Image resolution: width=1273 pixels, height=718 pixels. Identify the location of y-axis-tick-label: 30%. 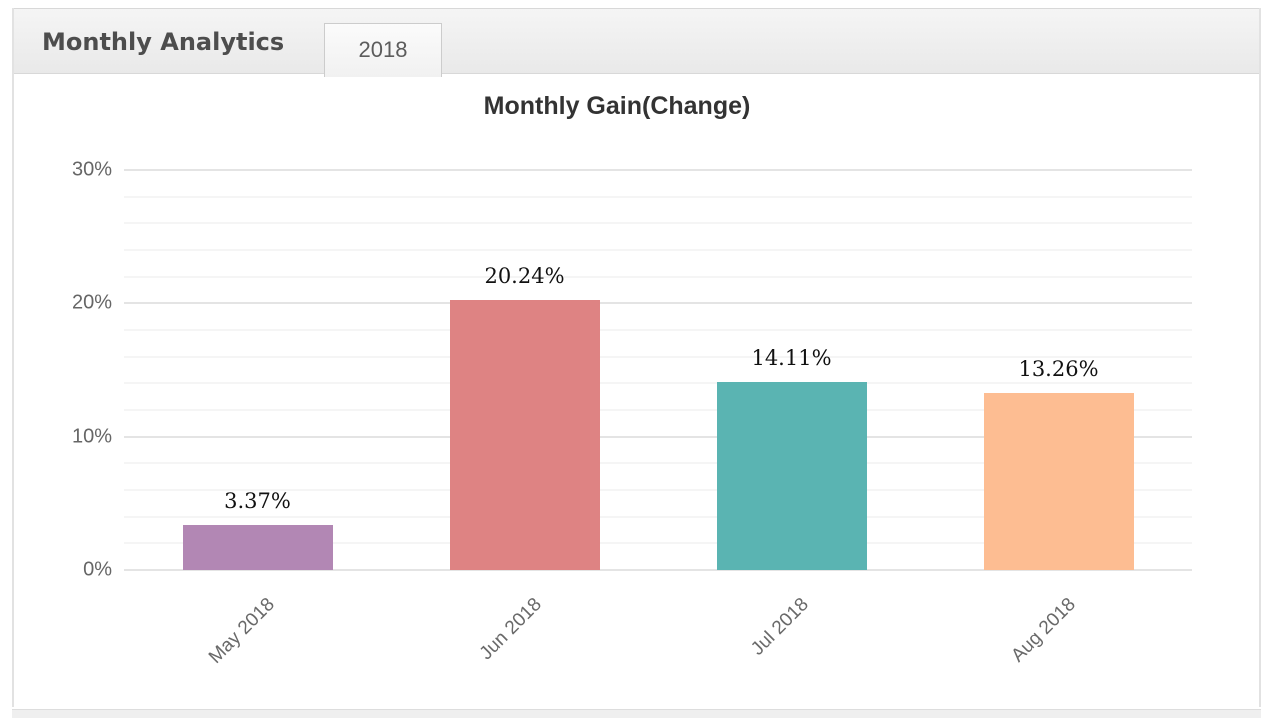
(91, 169).